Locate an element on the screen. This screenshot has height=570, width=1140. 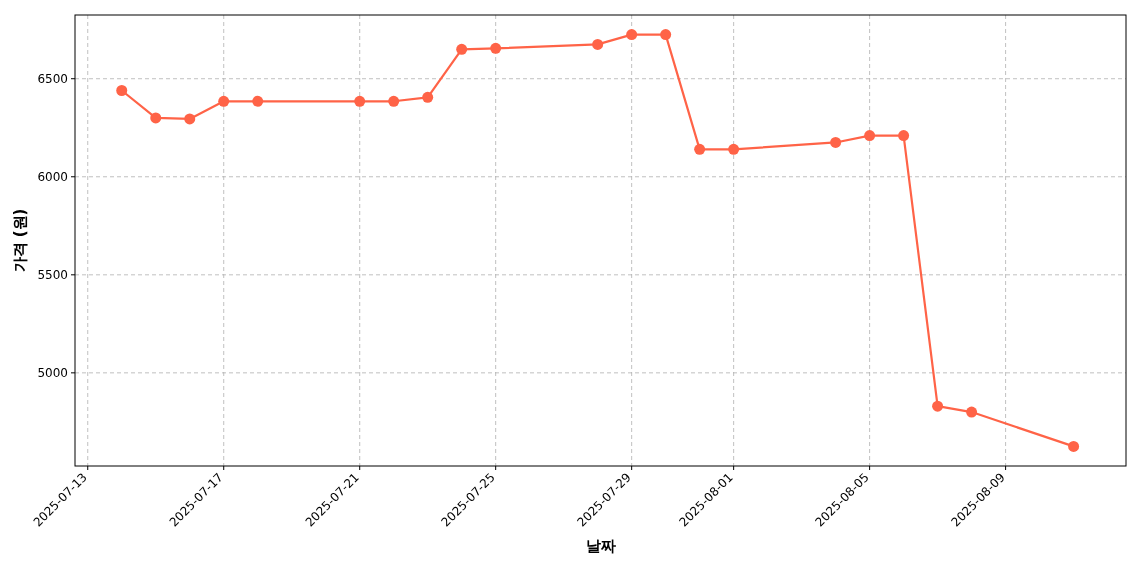
y-tick-label: 5000 is located at coordinates (52, 372).